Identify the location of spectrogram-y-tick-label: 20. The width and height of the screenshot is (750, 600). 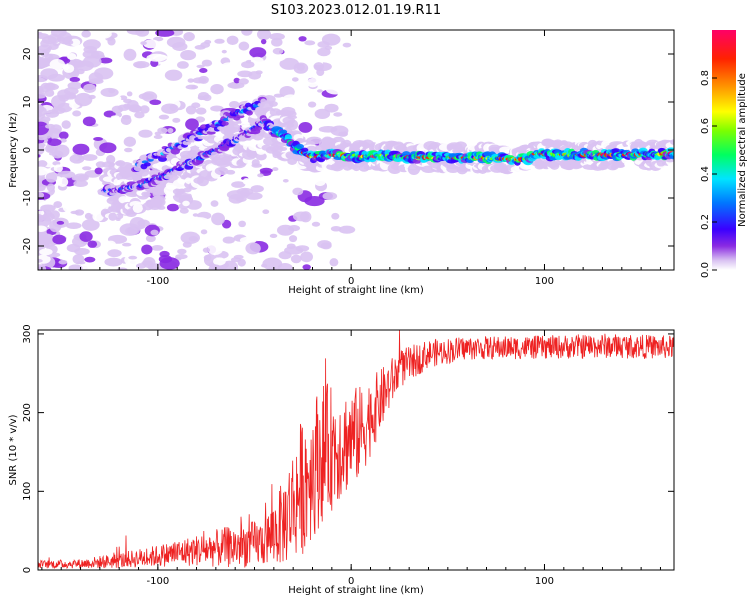
(27, 54).